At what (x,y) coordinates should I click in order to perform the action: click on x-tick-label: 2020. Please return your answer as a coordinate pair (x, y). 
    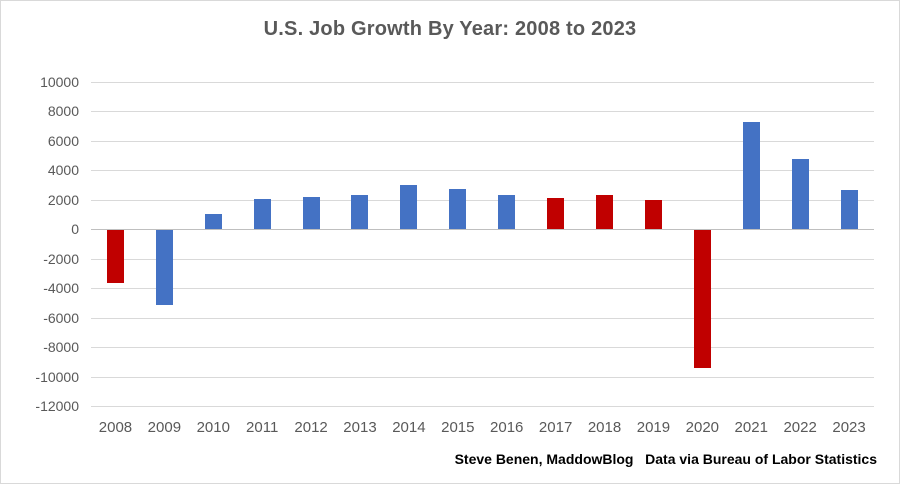
    Looking at the image, I should click on (702, 427).